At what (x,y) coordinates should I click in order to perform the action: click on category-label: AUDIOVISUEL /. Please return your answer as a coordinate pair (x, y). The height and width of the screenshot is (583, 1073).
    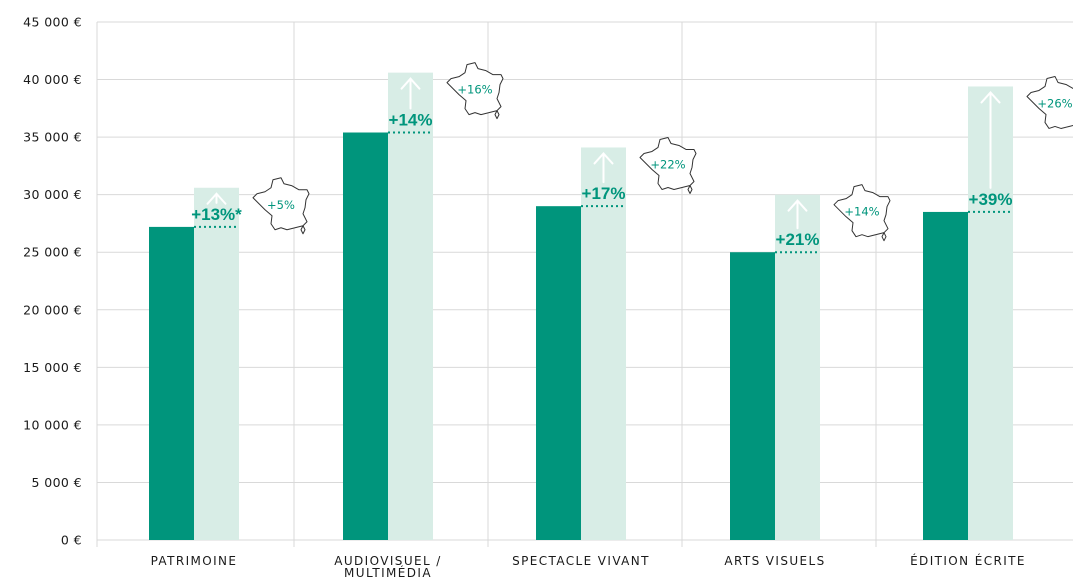
    Looking at the image, I should click on (387, 561).